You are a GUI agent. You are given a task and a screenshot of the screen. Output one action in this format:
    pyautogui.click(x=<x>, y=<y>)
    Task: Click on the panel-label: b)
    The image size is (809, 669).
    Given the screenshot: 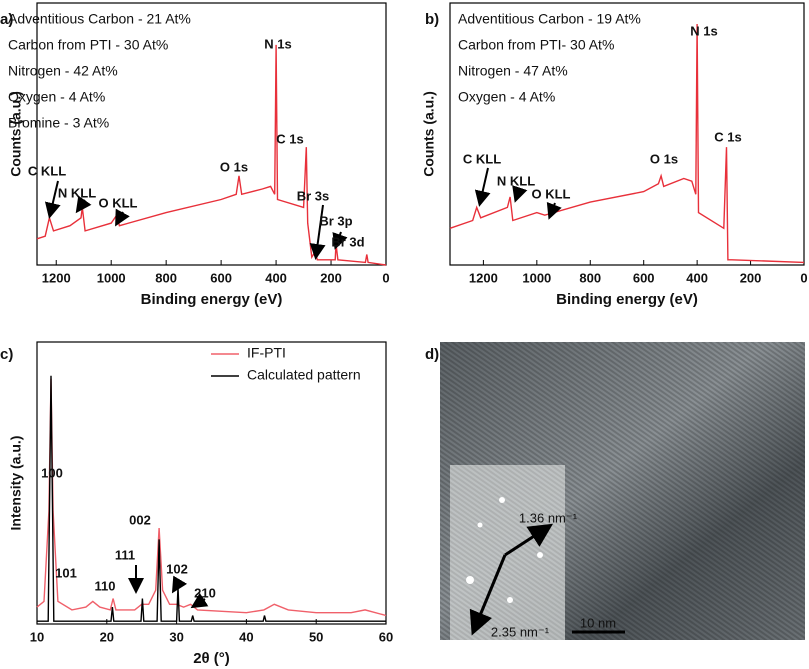 What is the action you would take?
    pyautogui.click(x=432, y=19)
    